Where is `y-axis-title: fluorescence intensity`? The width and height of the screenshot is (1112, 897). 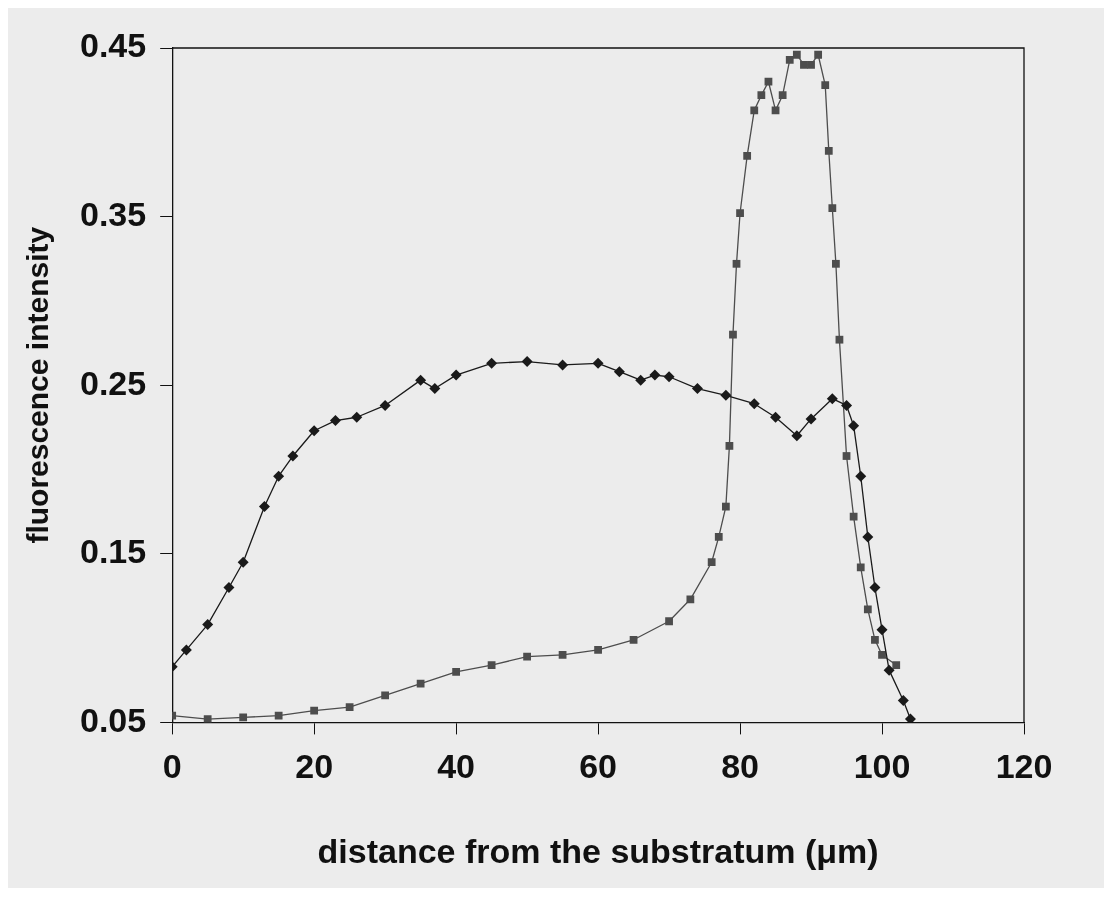 y-axis-title: fluorescence intensity is located at coordinates (38, 385).